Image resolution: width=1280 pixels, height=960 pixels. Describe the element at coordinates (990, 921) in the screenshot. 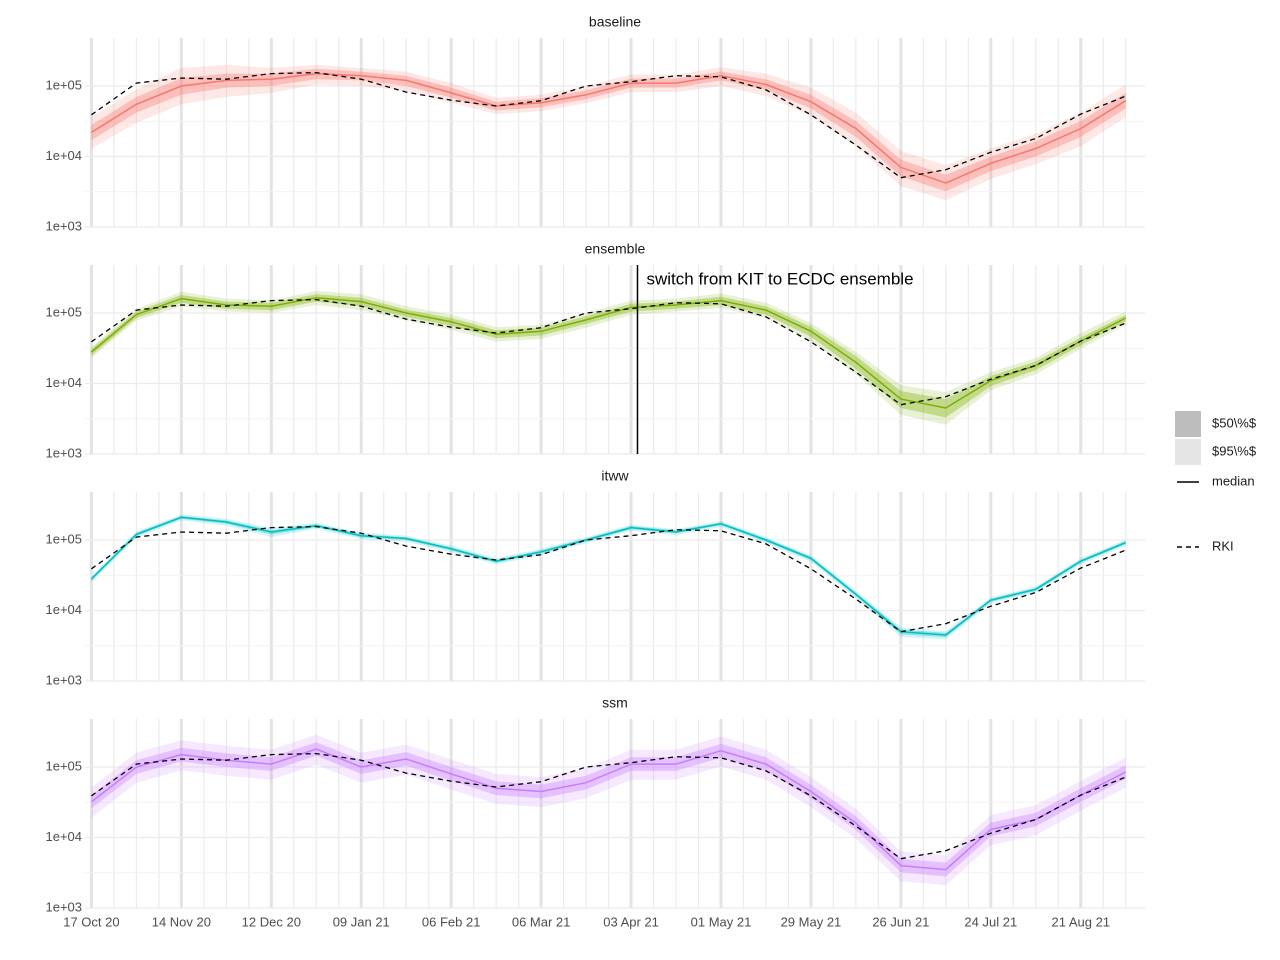

I see `x-tick-label: 24 Jul 21` at that location.